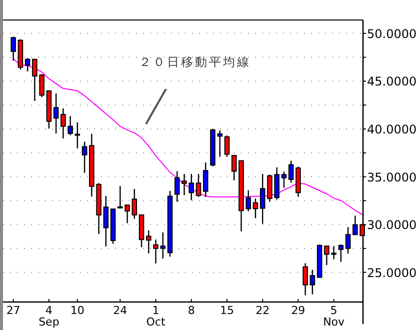 This screenshot has width=418, height=330. Describe the element at coordinates (49, 316) in the screenshot. I see `x-tick-label: 4 Sep` at that location.